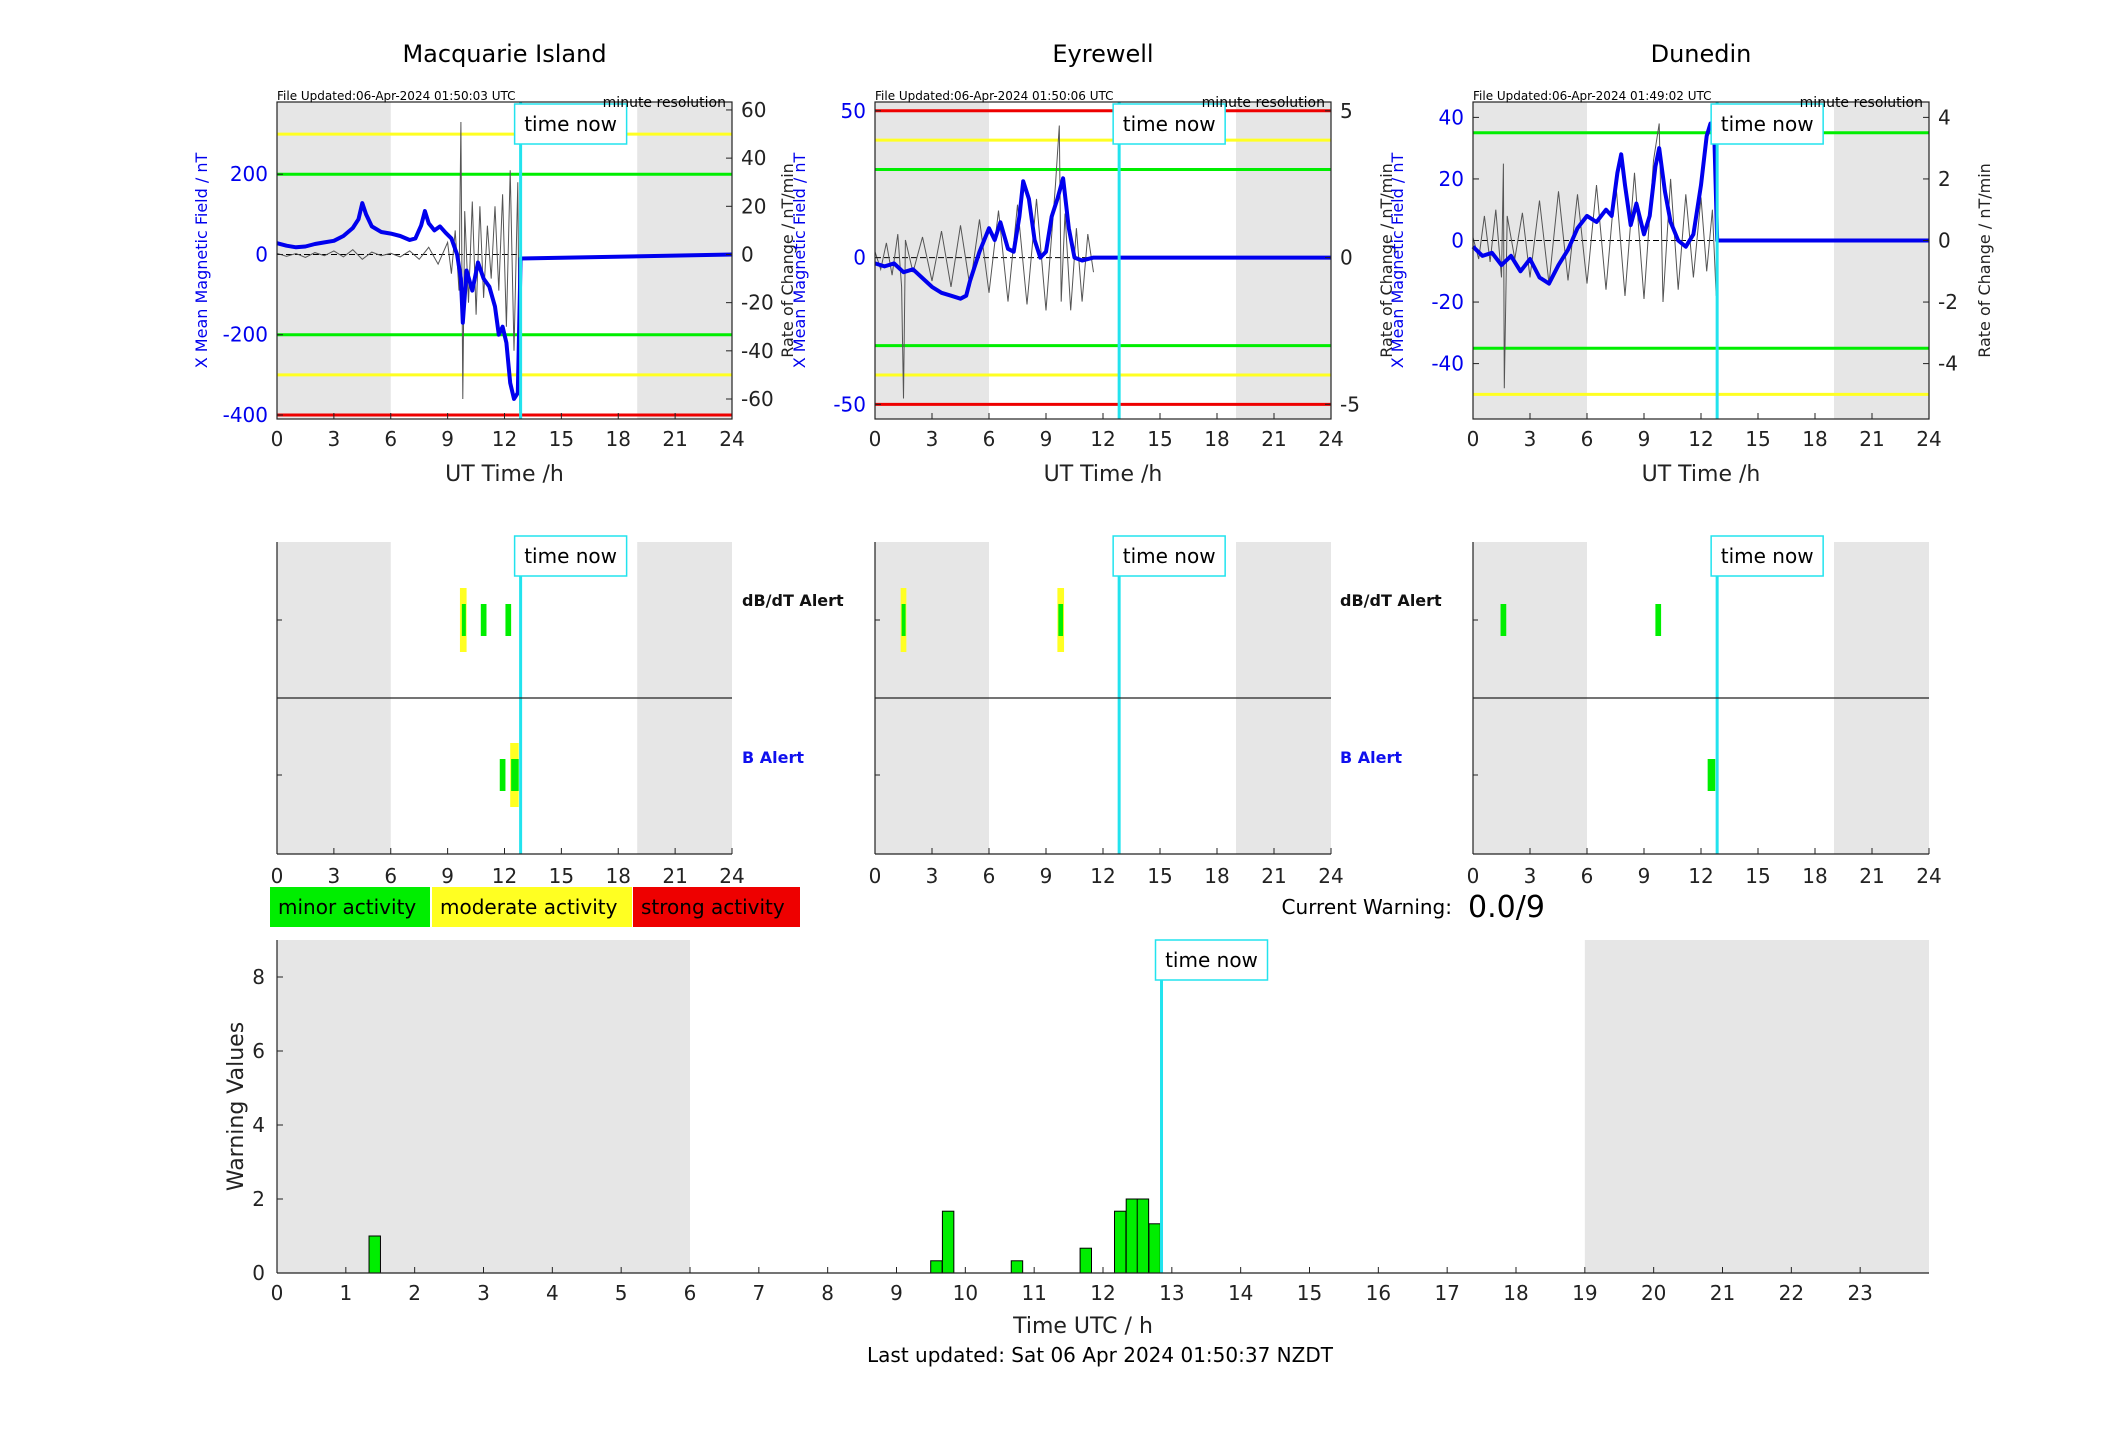  What do you see at coordinates (1757, 439) in the screenshot?
I see `dunedin-top-xtick-label-5: 15` at bounding box center [1757, 439].